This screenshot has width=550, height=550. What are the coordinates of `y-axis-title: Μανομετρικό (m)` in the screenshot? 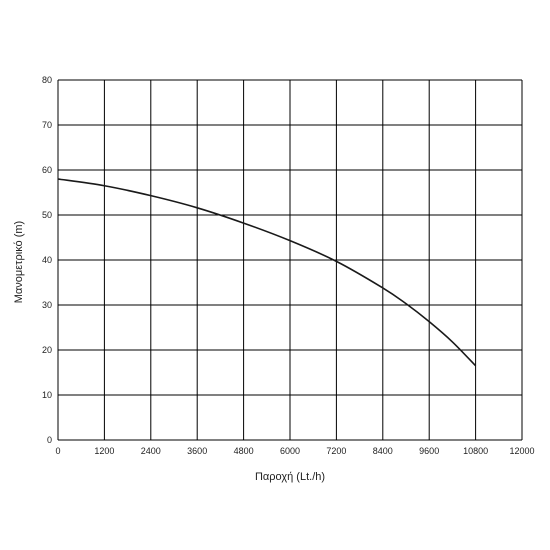 It's located at (19, 262).